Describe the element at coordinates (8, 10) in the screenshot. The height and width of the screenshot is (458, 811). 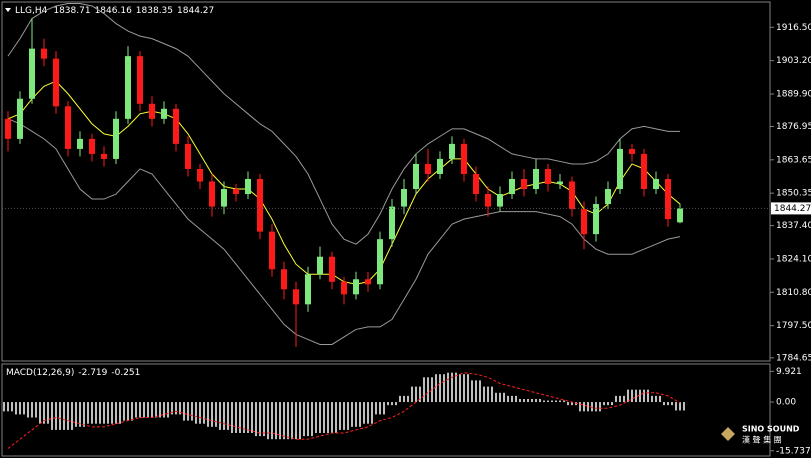
I see `menu-arrow` at that location.